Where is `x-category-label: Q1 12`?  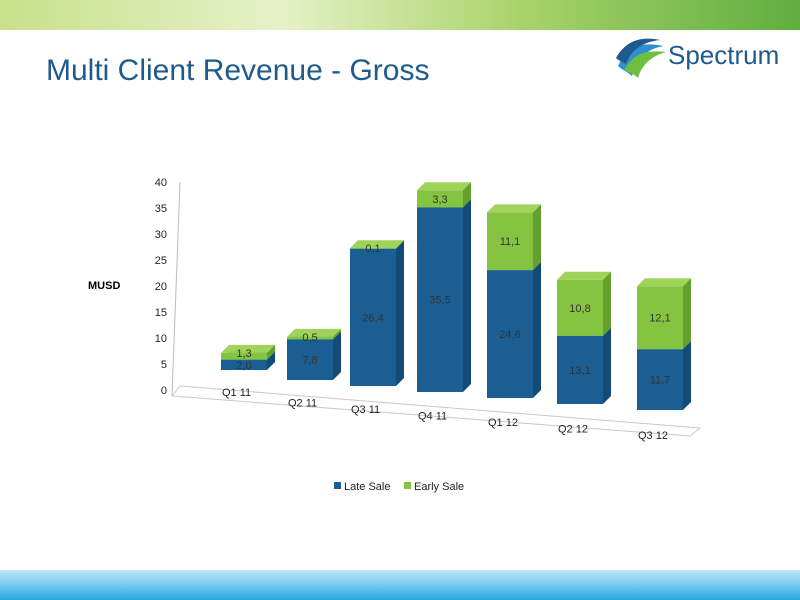
x-category-label: Q1 12 is located at coordinates (503, 423).